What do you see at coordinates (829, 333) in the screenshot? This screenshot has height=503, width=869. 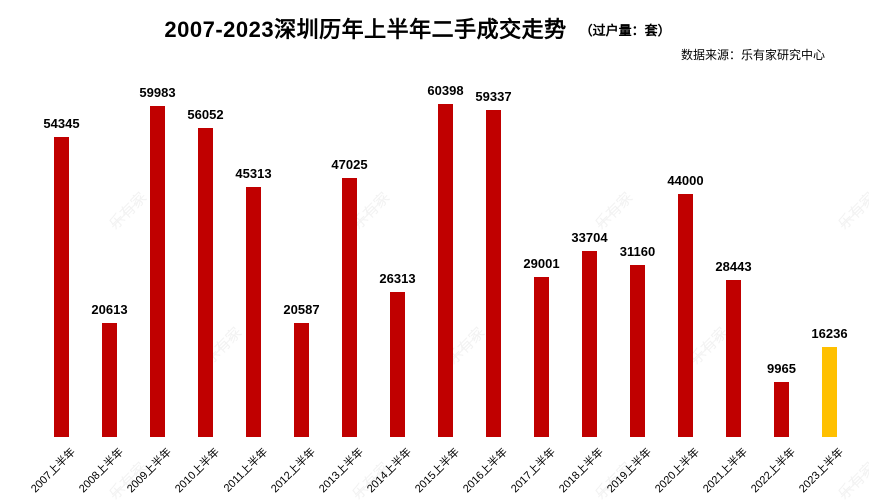 I see `bar-value-label: 16236` at bounding box center [829, 333].